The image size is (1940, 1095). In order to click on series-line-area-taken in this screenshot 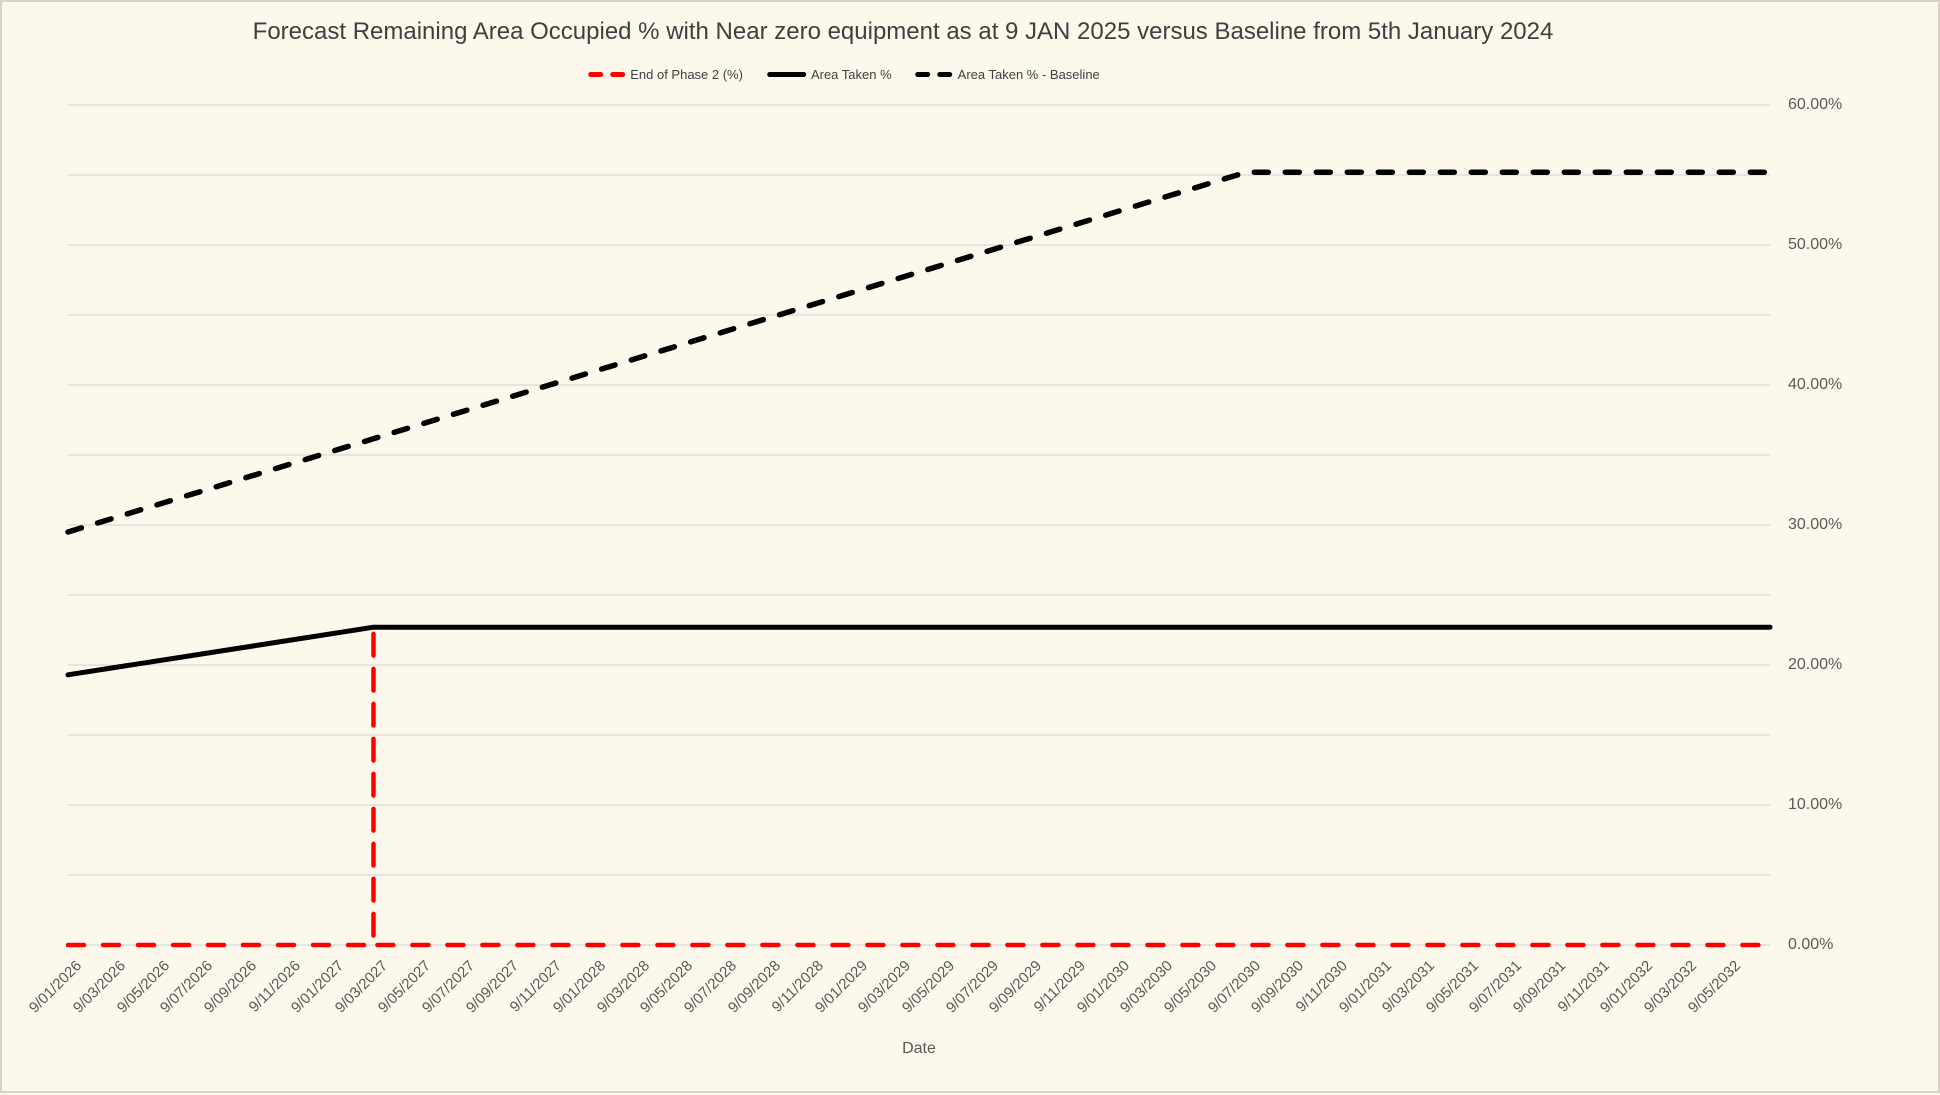, I will do `click(919, 651)`.